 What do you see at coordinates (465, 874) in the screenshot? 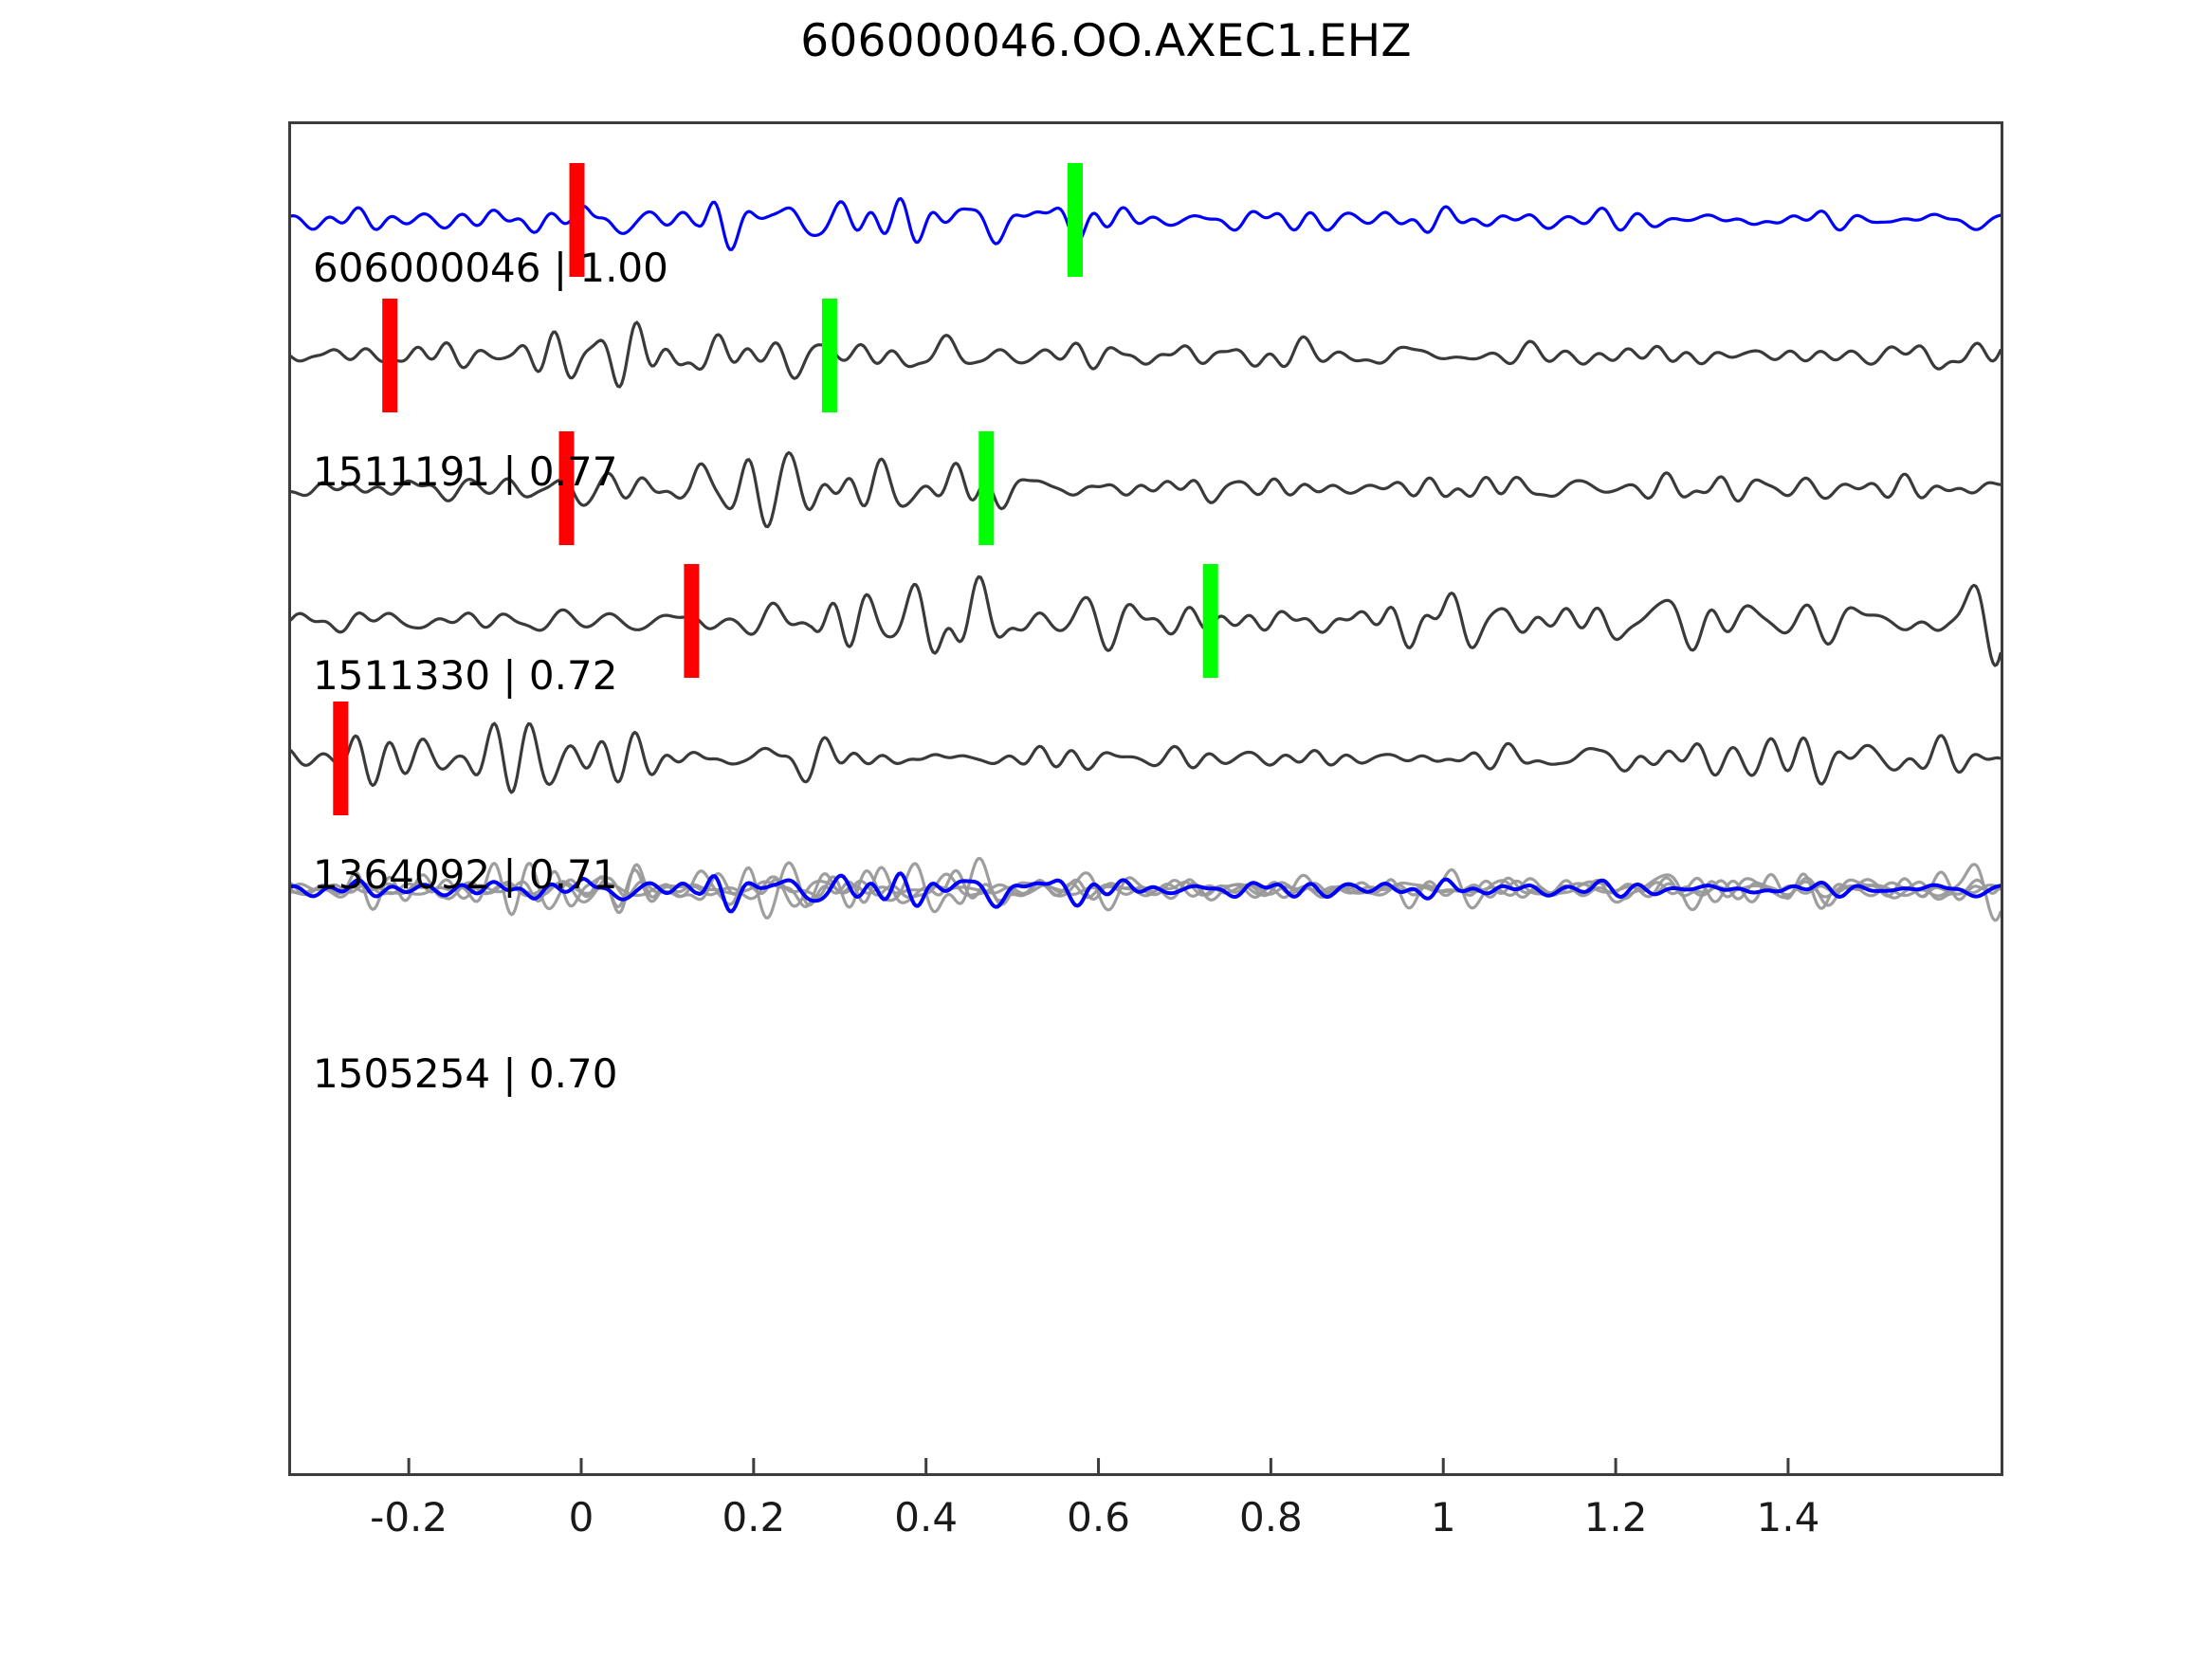
I see `trace-label-1364092: 1364092 | 0.71` at bounding box center [465, 874].